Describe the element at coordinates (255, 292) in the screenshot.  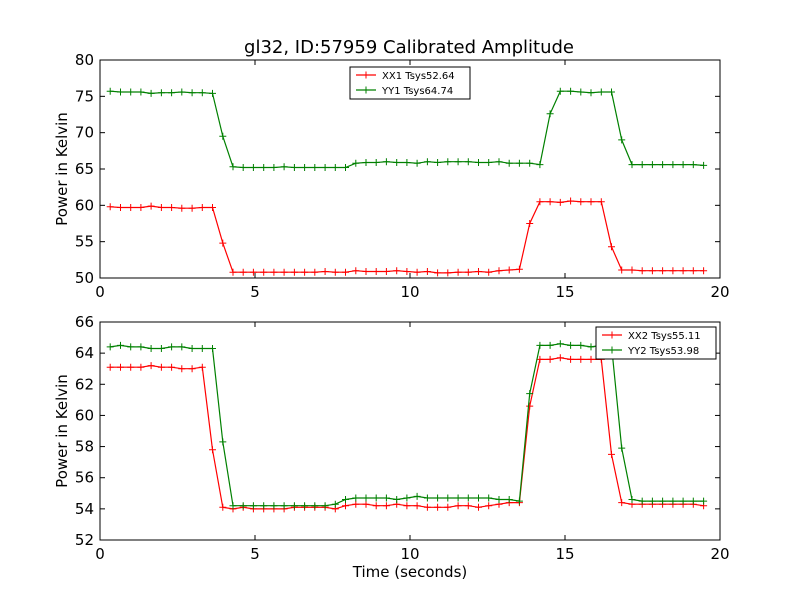
I see `top-x-tick-label: 5` at that location.